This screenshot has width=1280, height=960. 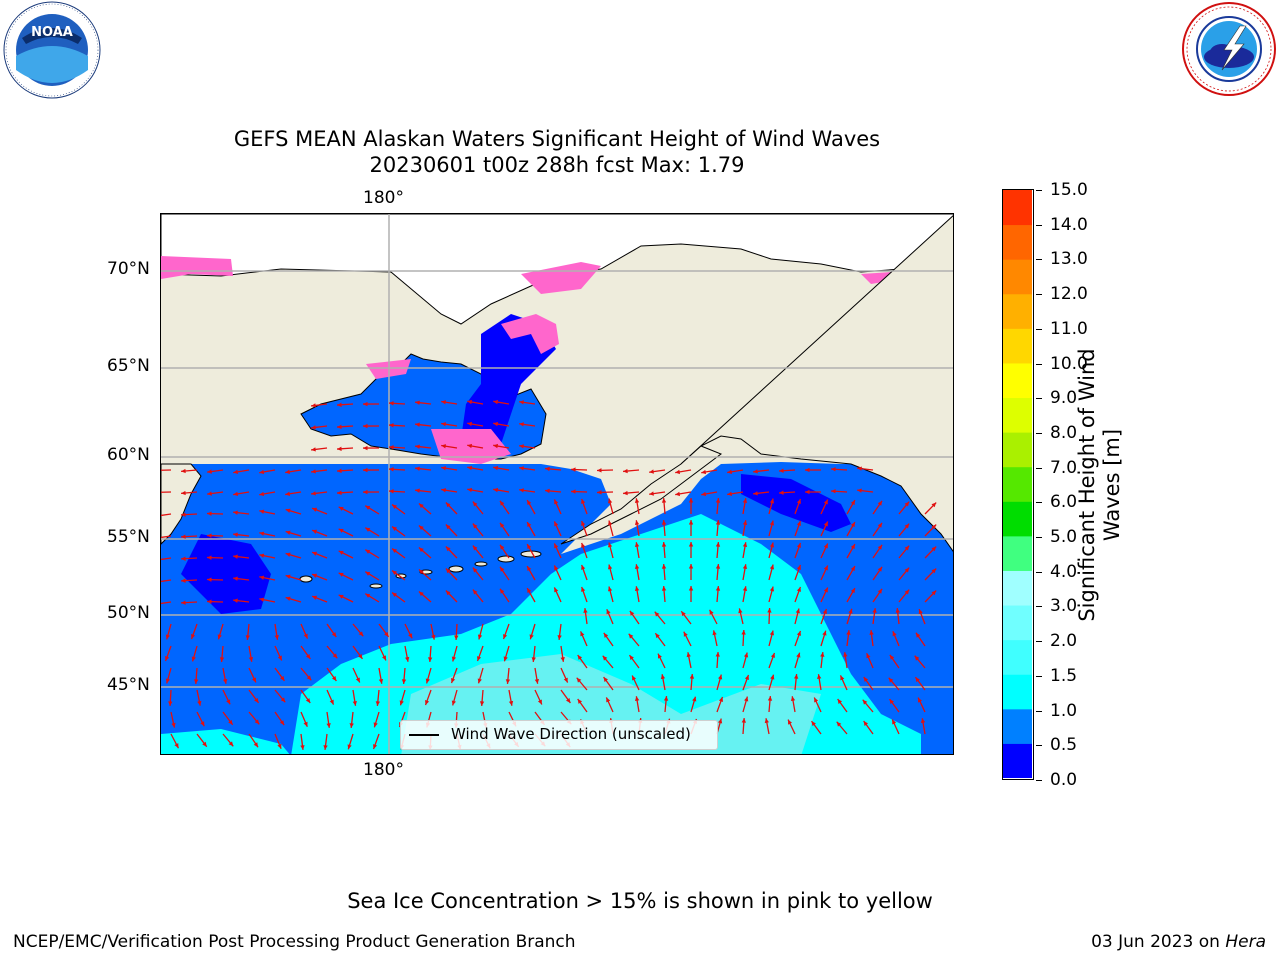 I want to click on legend-line-symbol, so click(x=424, y=735).